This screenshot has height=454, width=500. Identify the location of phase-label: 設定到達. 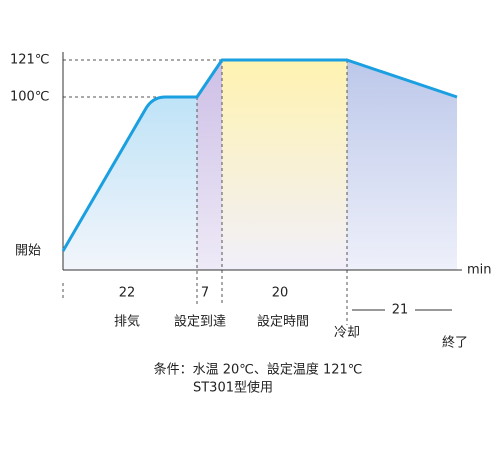
(200, 322).